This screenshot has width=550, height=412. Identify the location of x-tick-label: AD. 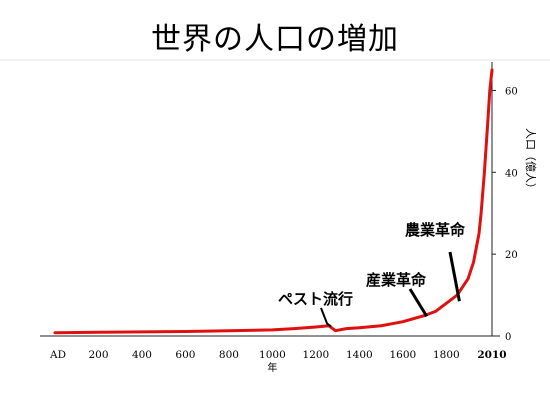
(57, 355).